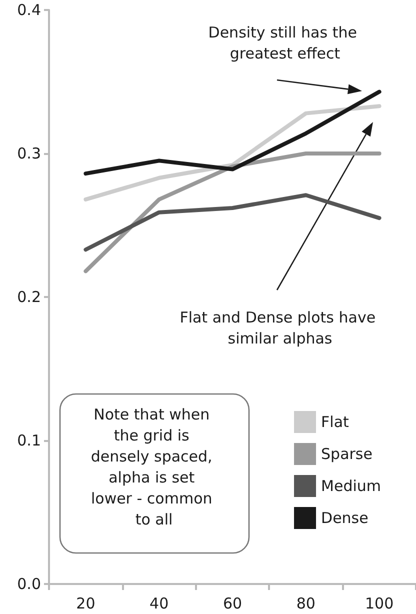 This screenshot has height=614, width=416. What do you see at coordinates (29, 297) in the screenshot?
I see `y-tick-label: 0.2` at bounding box center [29, 297].